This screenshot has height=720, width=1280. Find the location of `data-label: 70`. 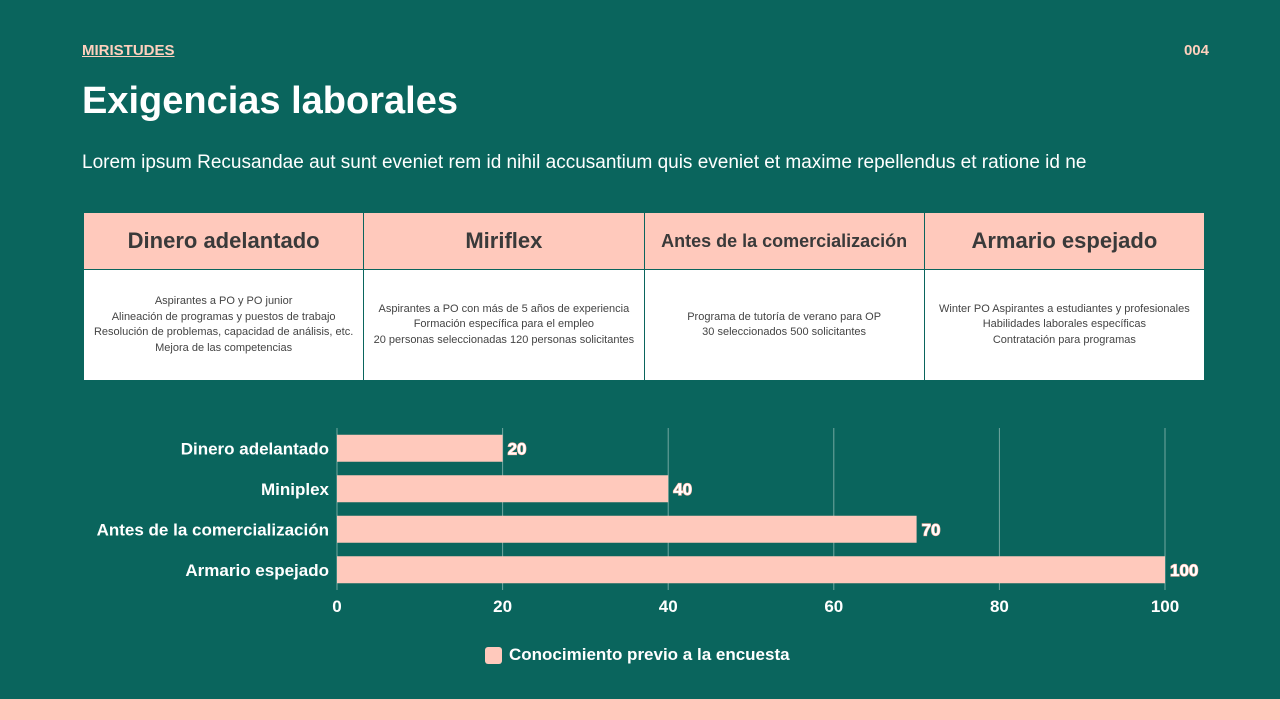

data-label: 70 is located at coordinates (931, 529).